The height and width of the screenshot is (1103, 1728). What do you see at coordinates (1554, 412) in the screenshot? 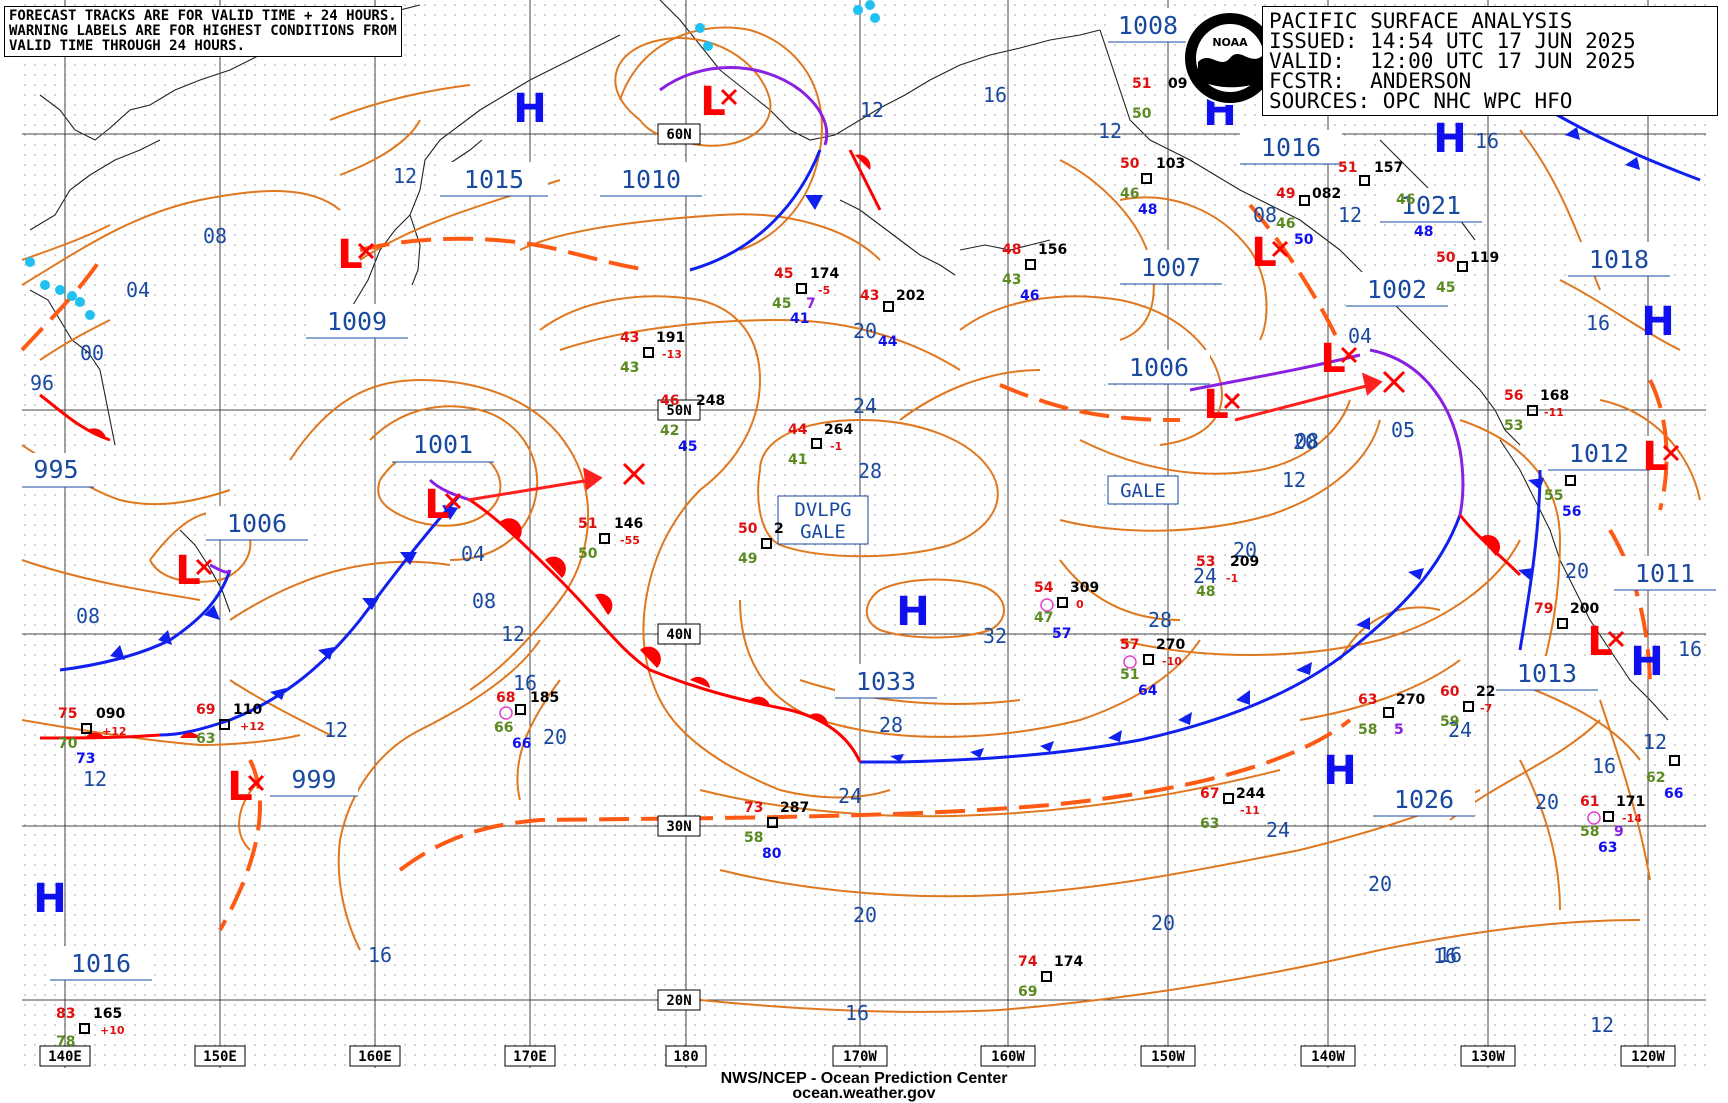
I see `svg-text: -11` at bounding box center [1554, 412].